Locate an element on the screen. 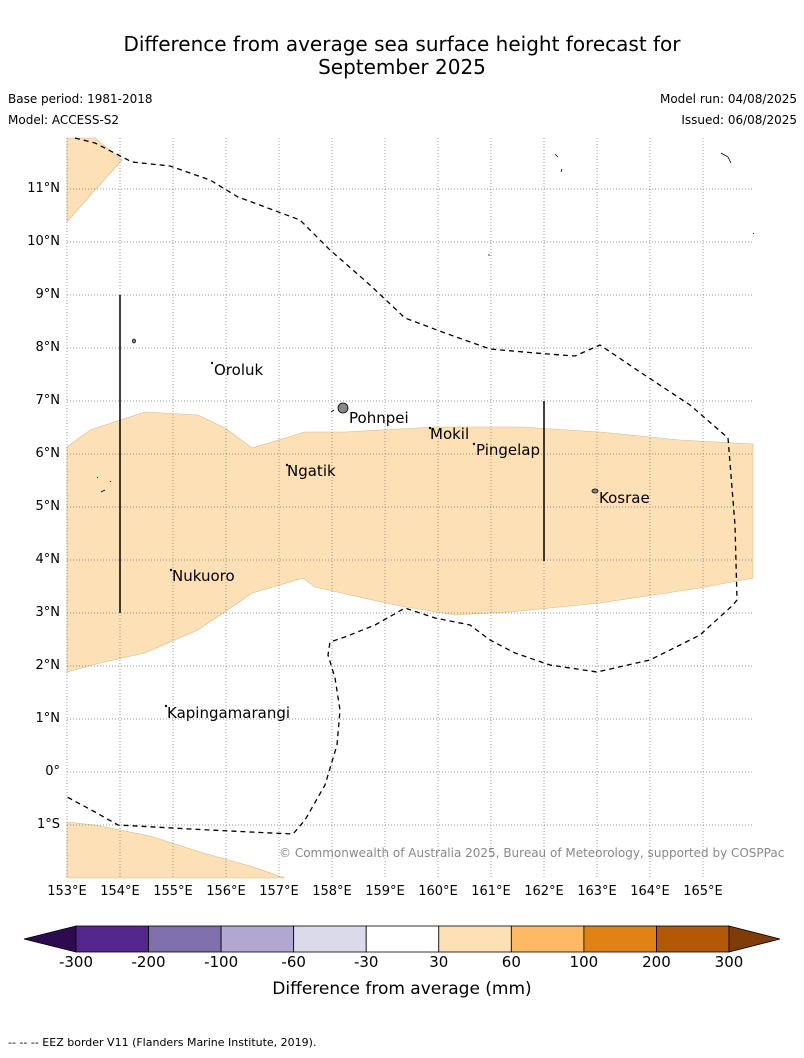 Image resolution: width=804 pixels, height=1058 pixels. colorbar-title: Difference from average (mm) is located at coordinates (402, 989).